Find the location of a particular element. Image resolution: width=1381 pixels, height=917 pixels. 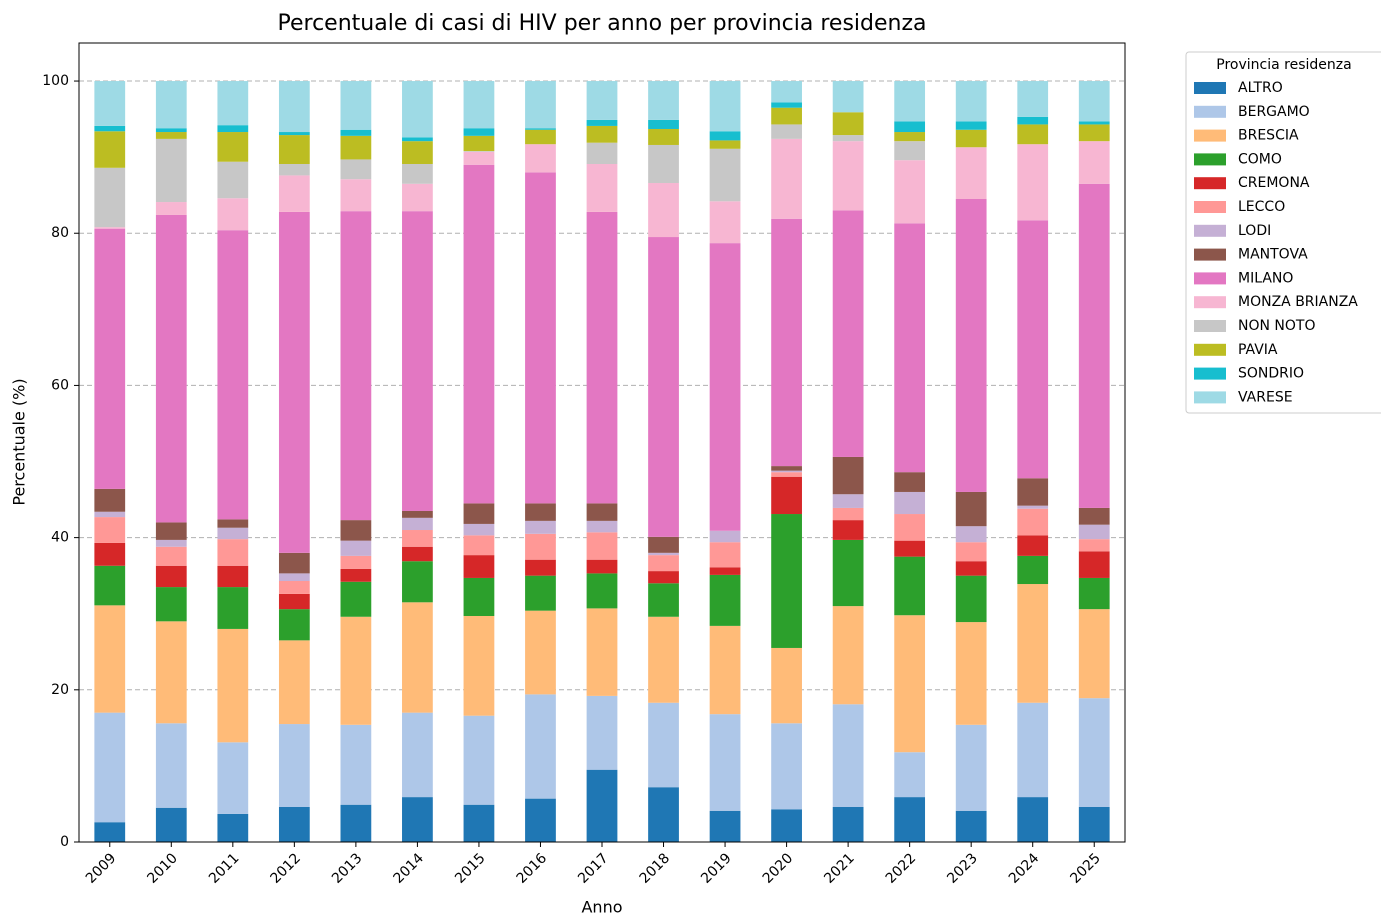

x-tick-label: 2024 is located at coordinates (1024, 868).